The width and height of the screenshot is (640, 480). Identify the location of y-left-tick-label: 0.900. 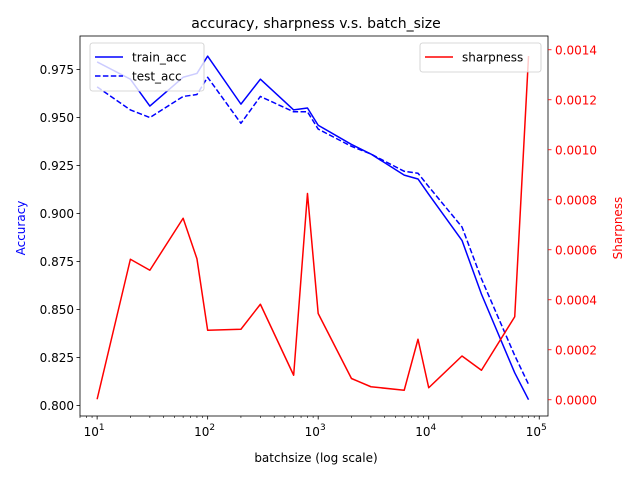
(57, 214).